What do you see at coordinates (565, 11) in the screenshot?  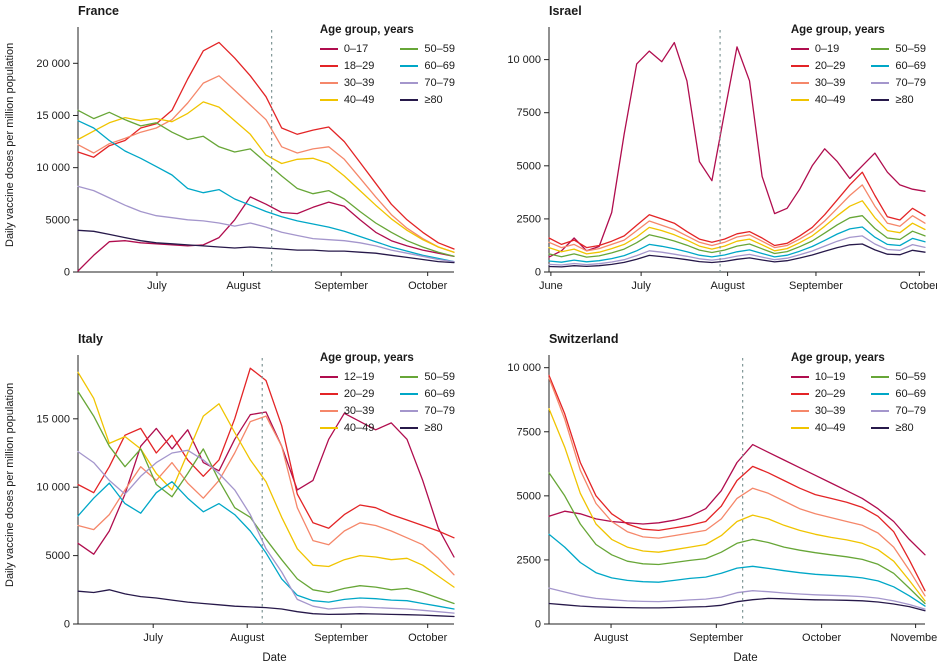 I see `chart-title-israel: Israel` at bounding box center [565, 11].